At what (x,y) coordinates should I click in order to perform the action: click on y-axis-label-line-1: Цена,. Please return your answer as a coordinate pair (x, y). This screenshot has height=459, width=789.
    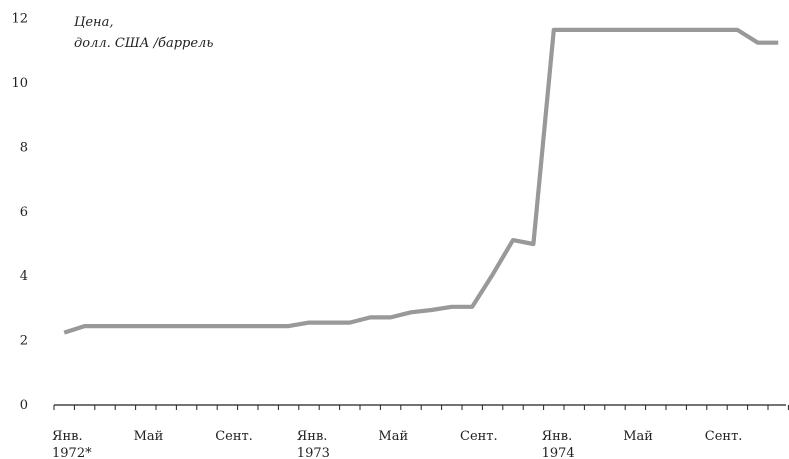
    Looking at the image, I should click on (93, 22).